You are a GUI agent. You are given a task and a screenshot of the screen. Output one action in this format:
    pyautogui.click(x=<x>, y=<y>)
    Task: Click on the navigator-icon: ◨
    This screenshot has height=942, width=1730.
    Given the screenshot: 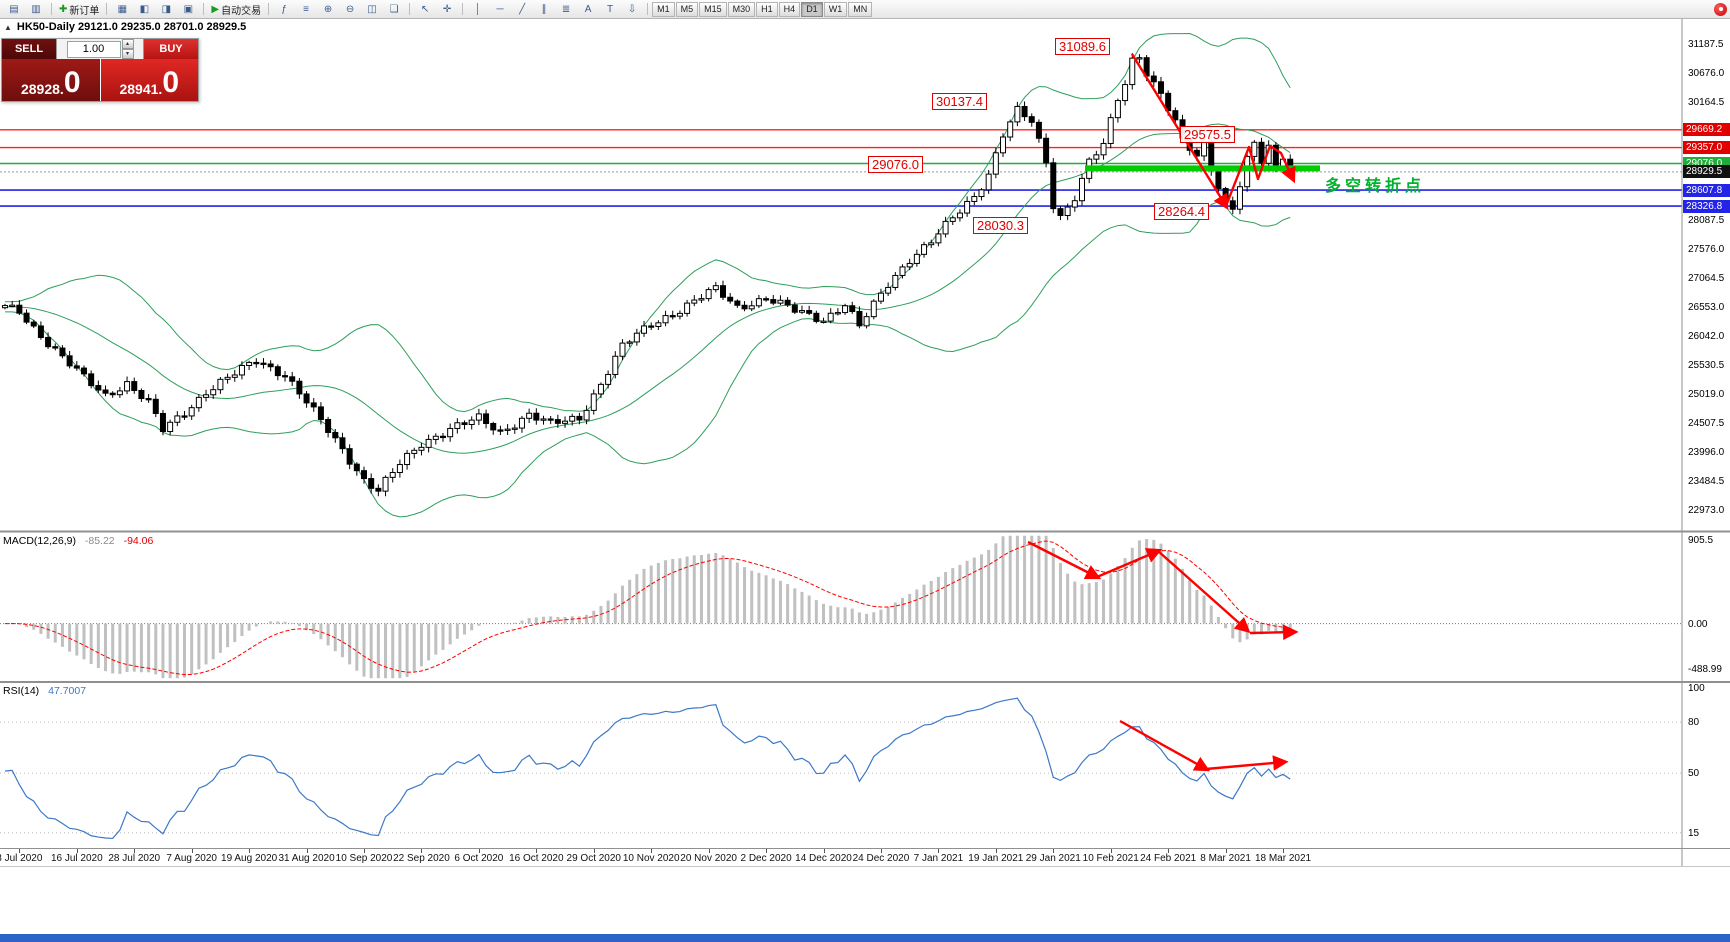 What is the action you would take?
    pyautogui.click(x=166, y=9)
    